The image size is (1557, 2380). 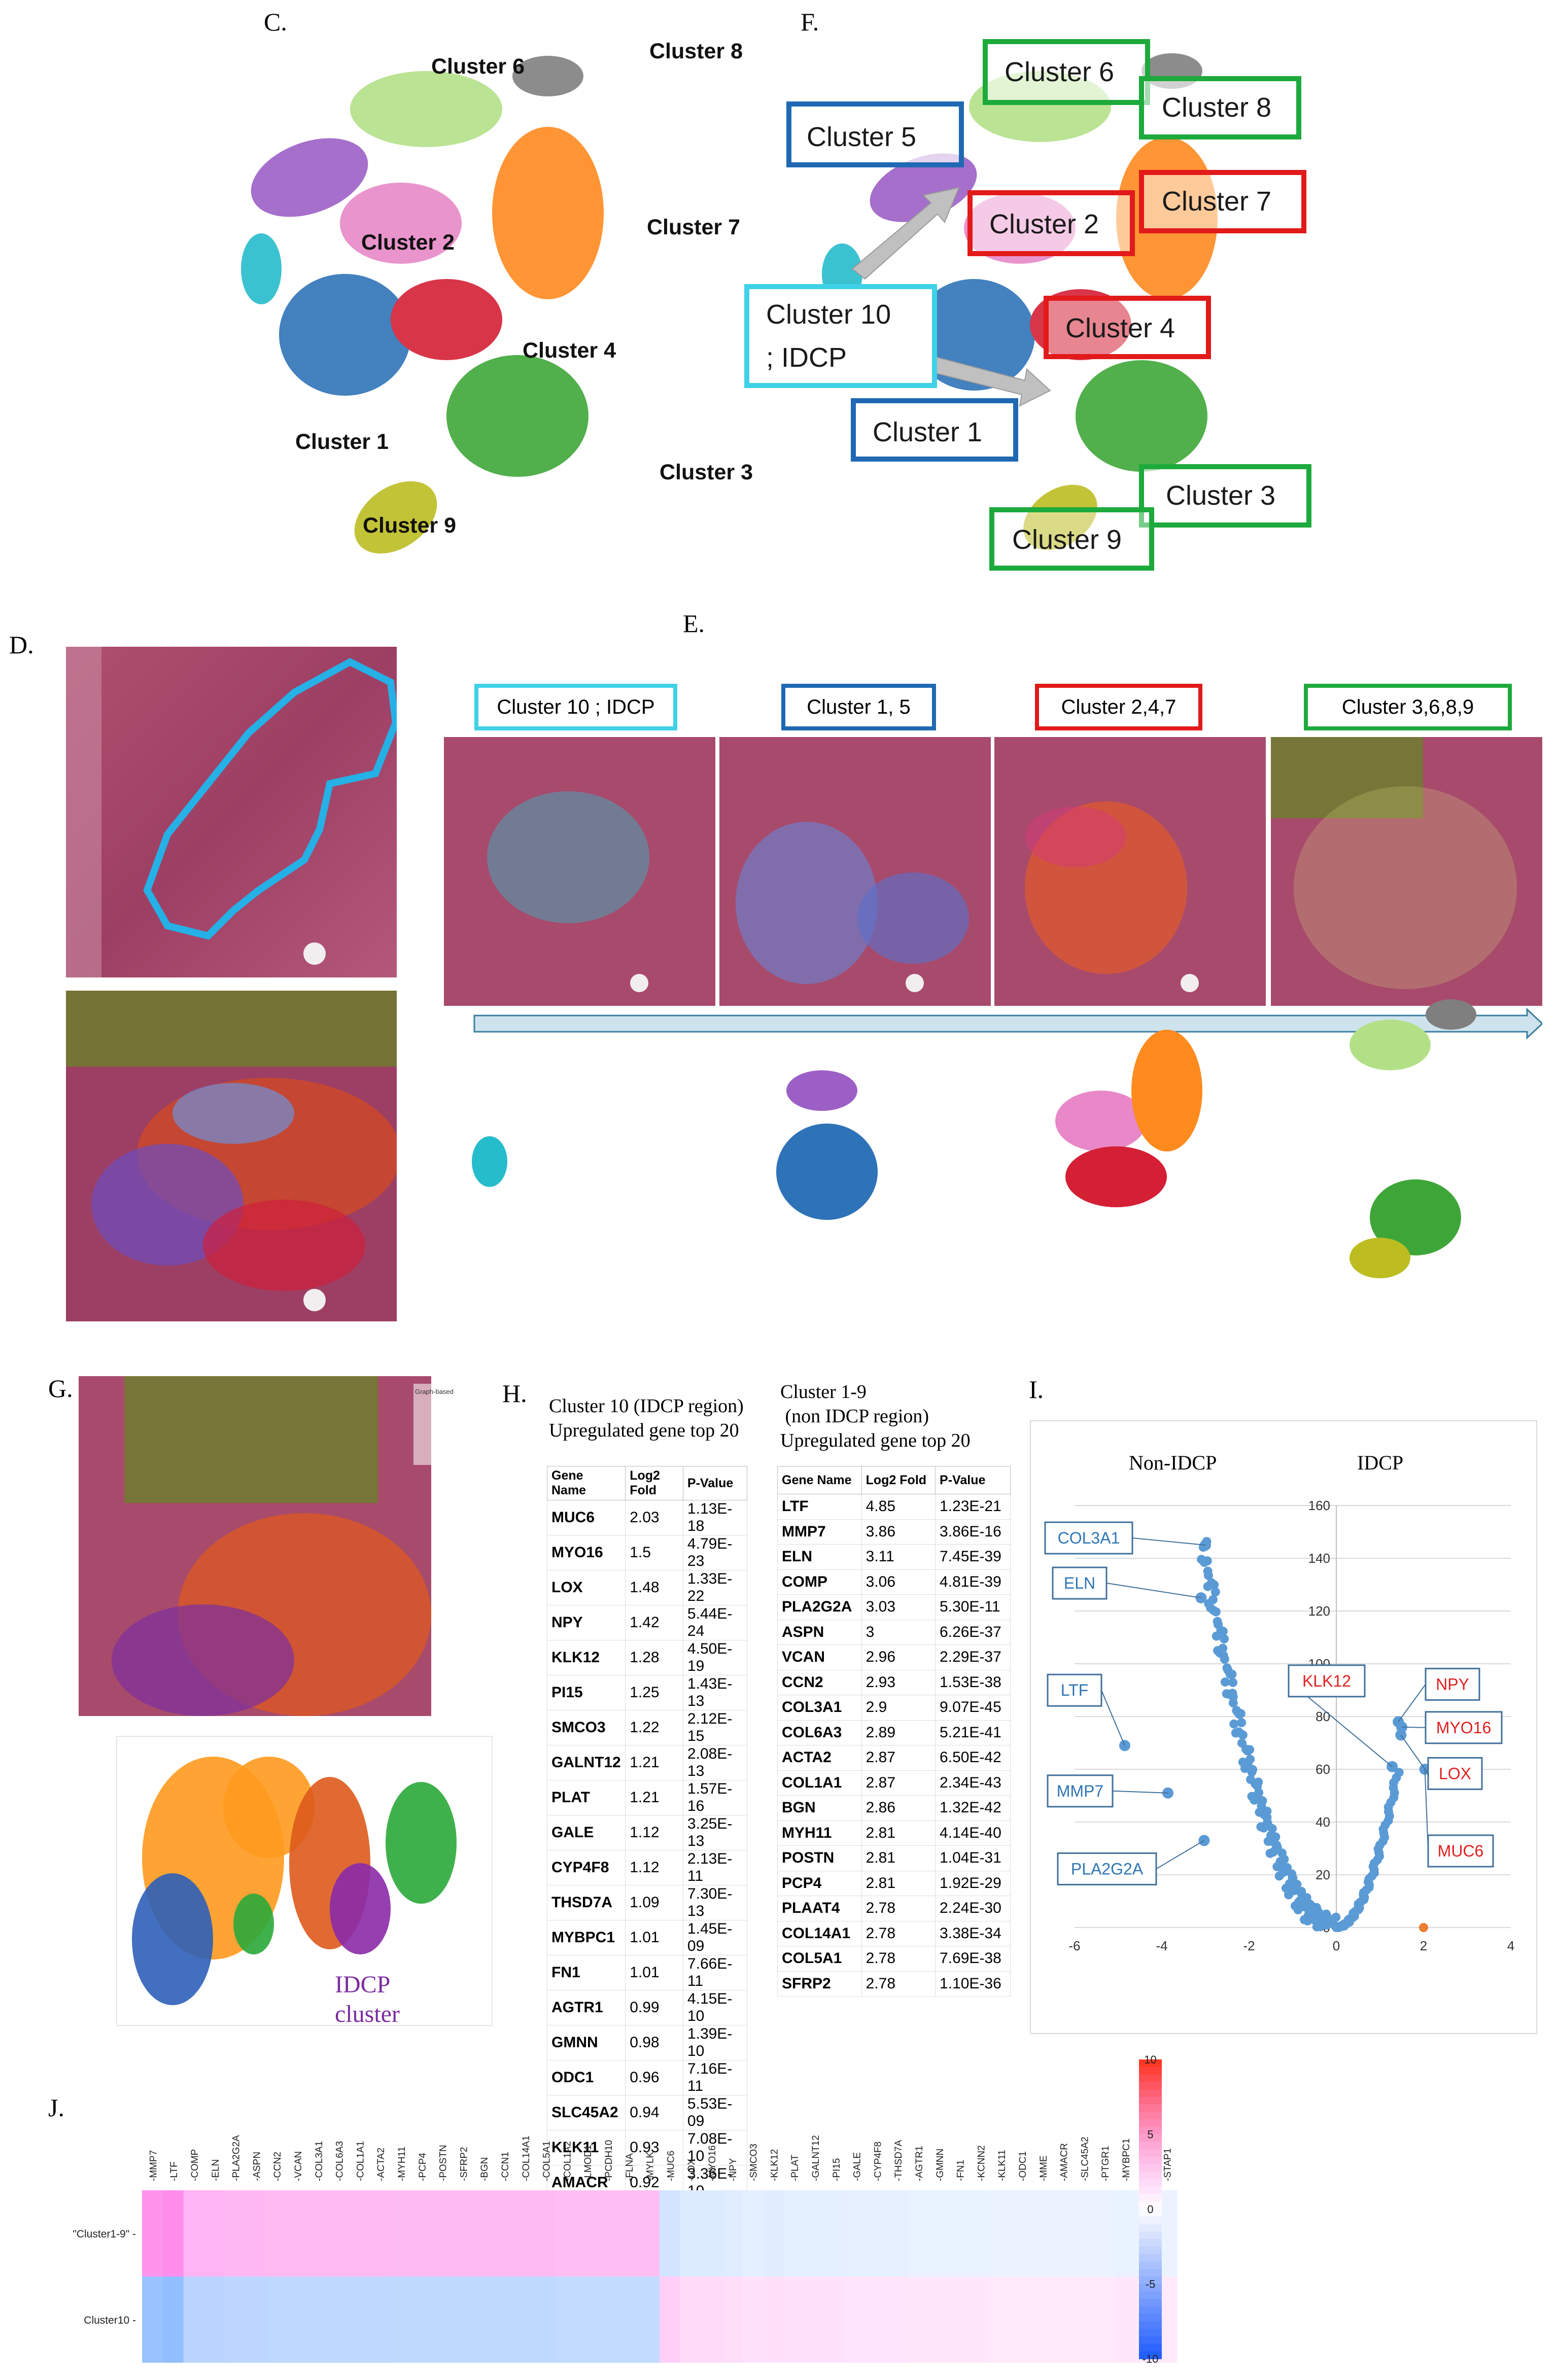 What do you see at coordinates (819, 1557) in the screenshot?
I see `h-right-gene: ELN` at bounding box center [819, 1557].